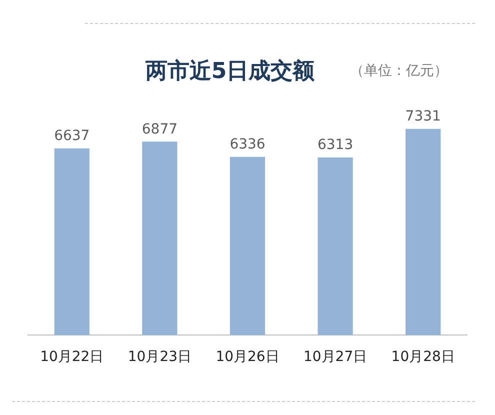 The height and width of the screenshot is (415, 495). What do you see at coordinates (248, 144) in the screenshot?
I see `data-label: 6336` at bounding box center [248, 144].